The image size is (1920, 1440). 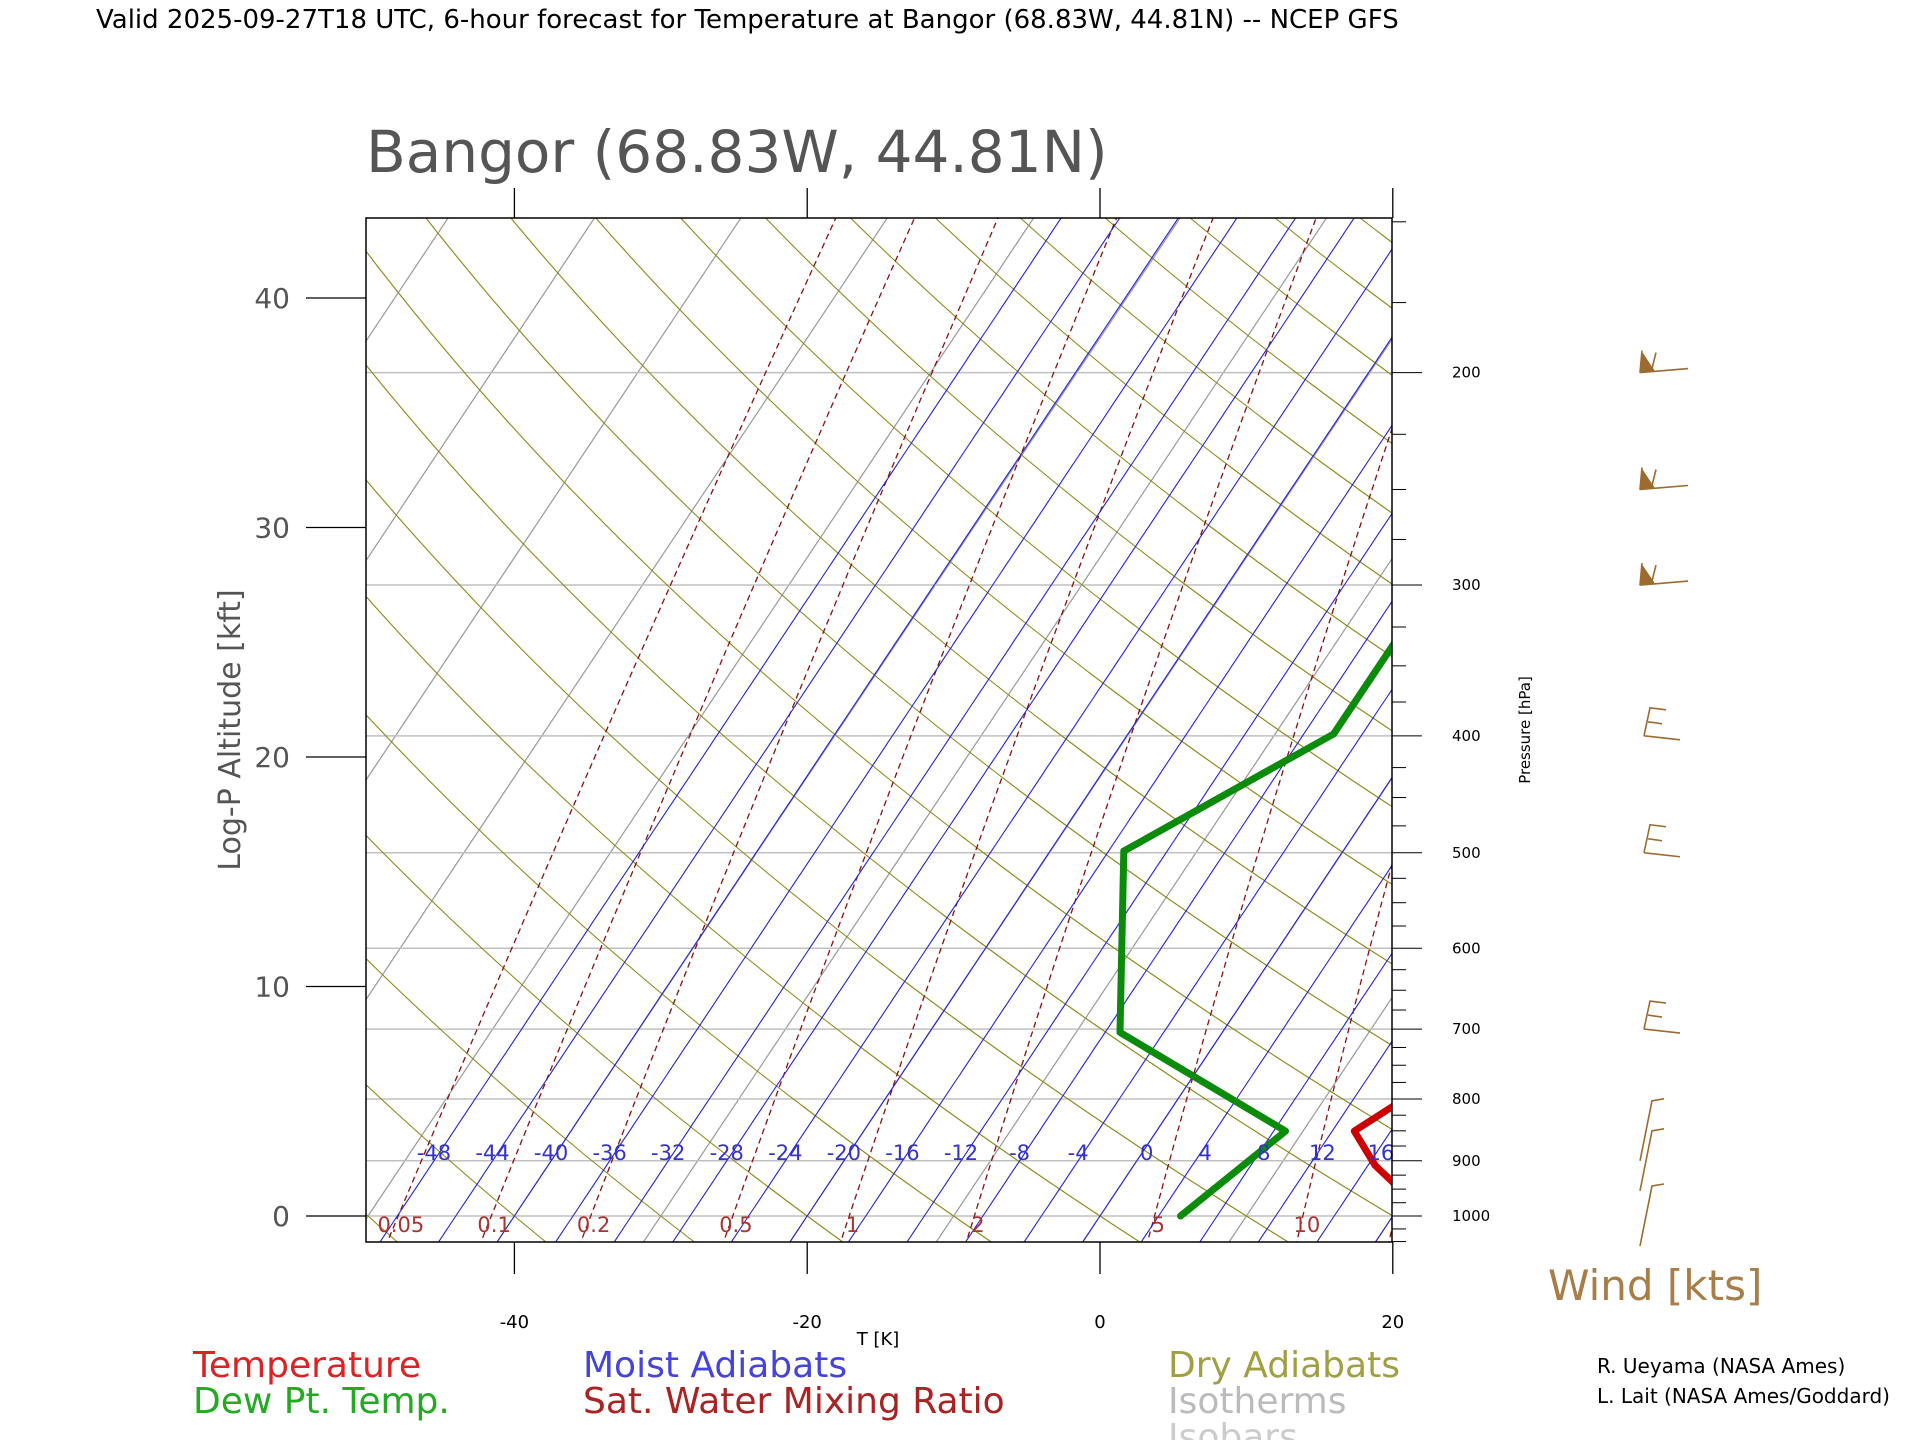 What do you see at coordinates (806, 1322) in the screenshot?
I see `temperature-tick-label: -20` at bounding box center [806, 1322].